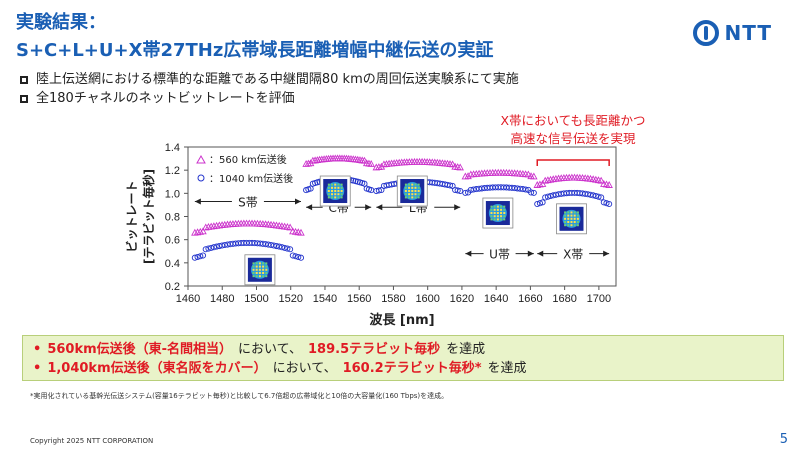 Image resolution: width=800 pixels, height=450 pixels. What do you see at coordinates (573, 138) in the screenshot?
I see `callout-line: 高速な信号伝送を実現` at bounding box center [573, 138].